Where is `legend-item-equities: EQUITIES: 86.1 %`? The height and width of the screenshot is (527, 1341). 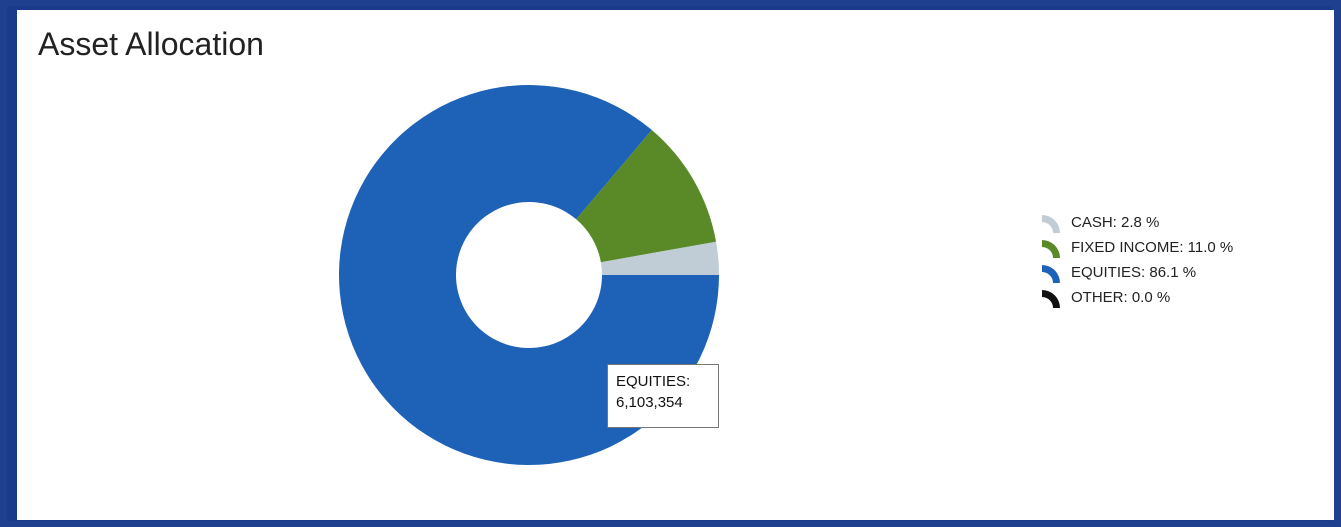 legend-item-equities: EQUITIES: 86.1 % is located at coordinates (1136, 272).